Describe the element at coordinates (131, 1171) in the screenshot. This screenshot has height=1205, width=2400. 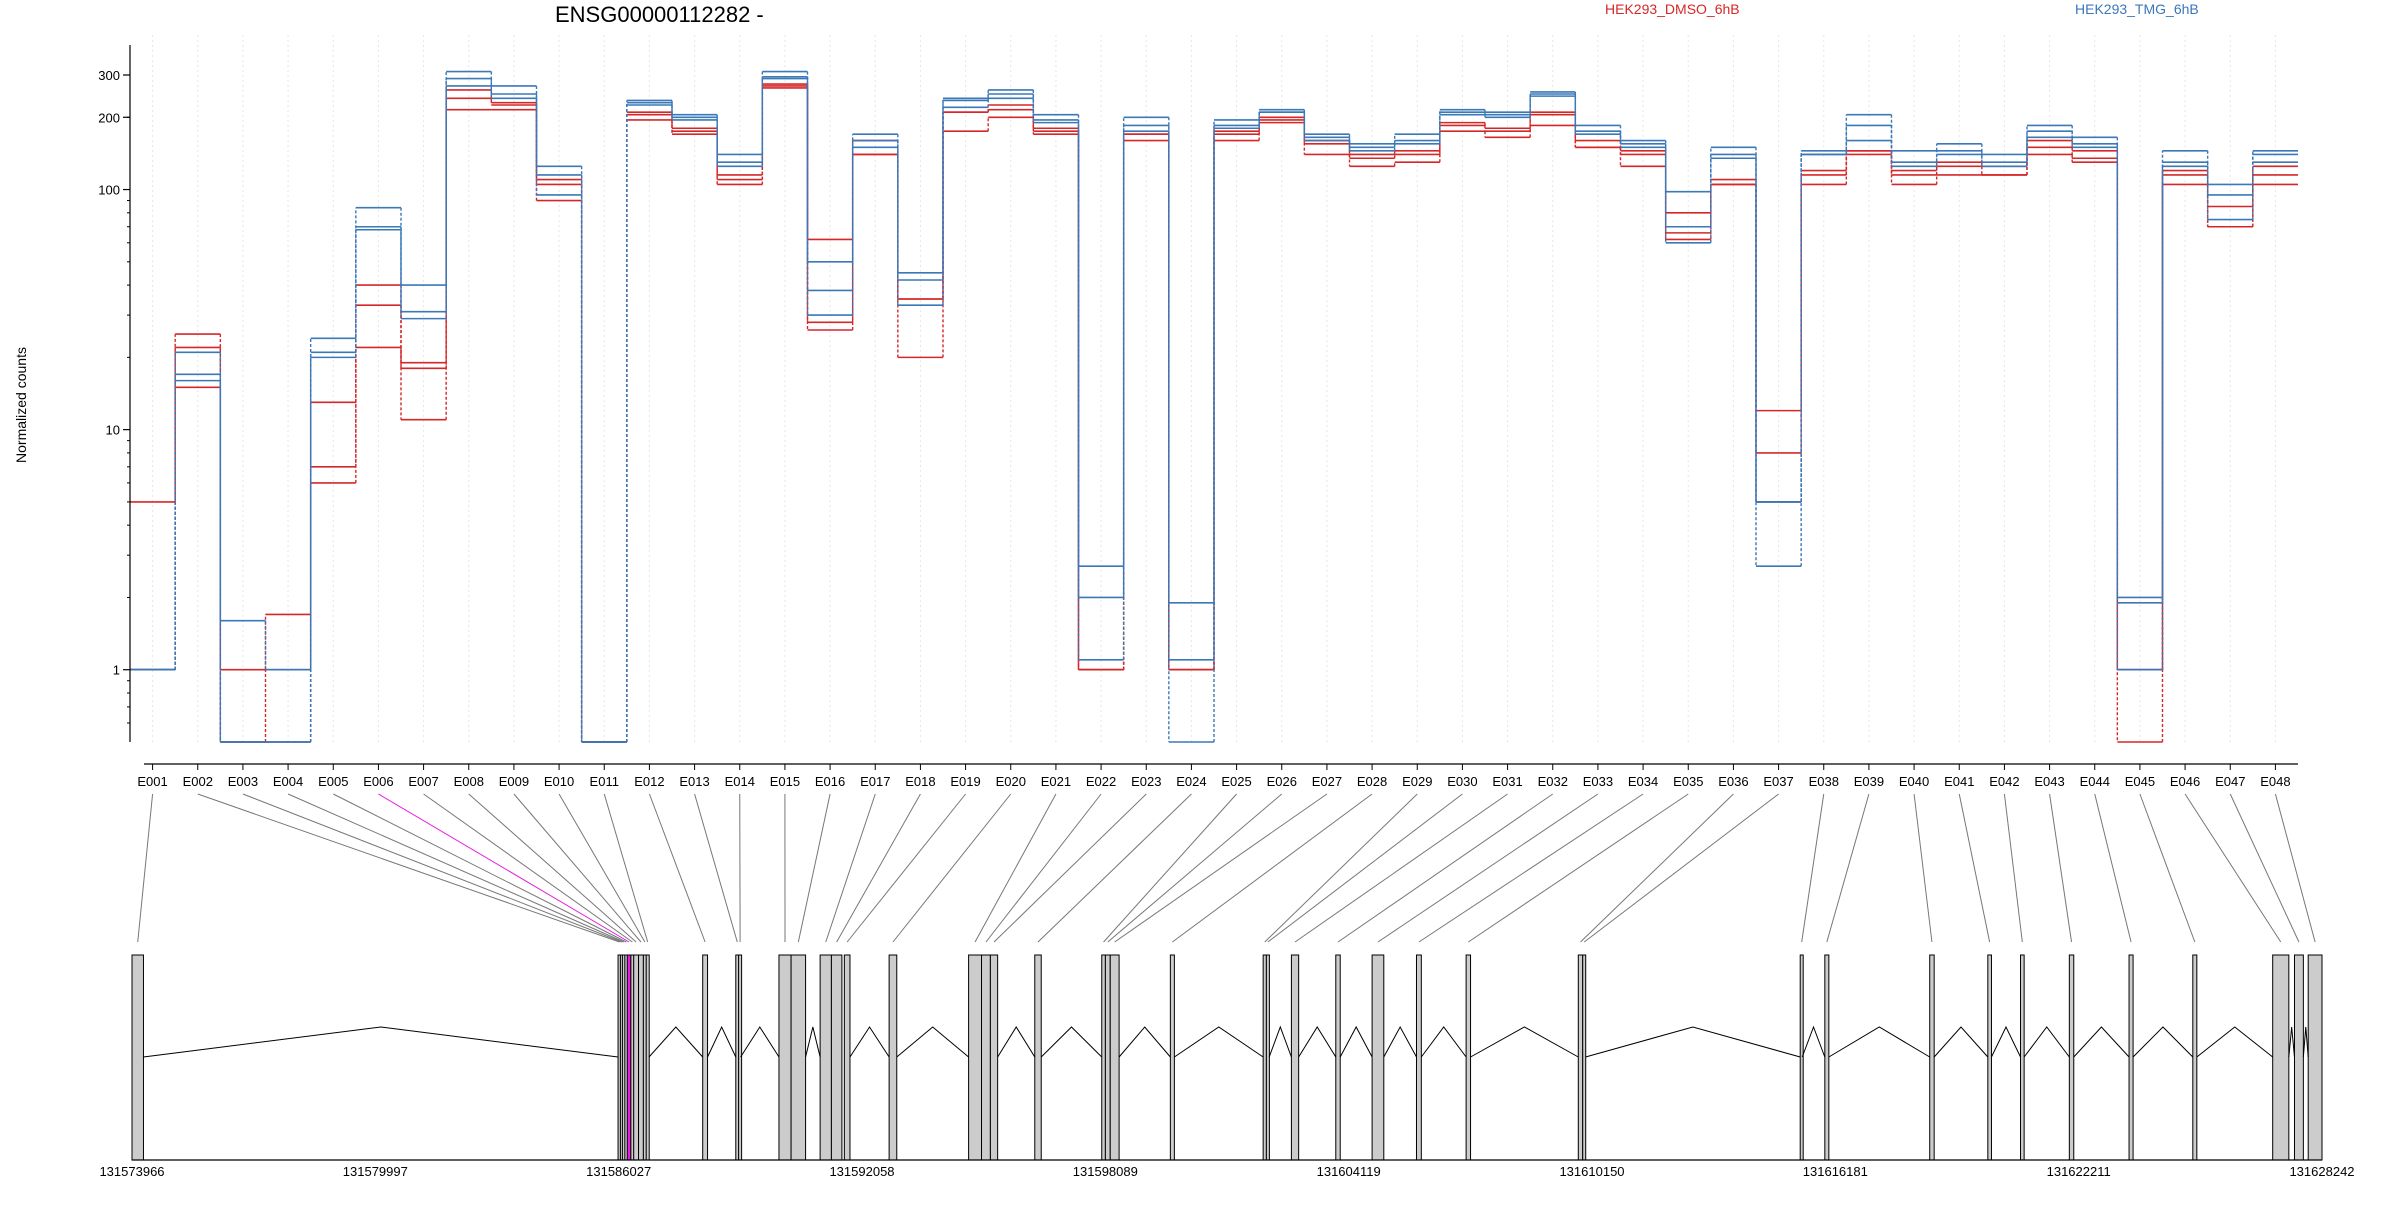
I see `genomic-tick-label: 131573966` at that location.